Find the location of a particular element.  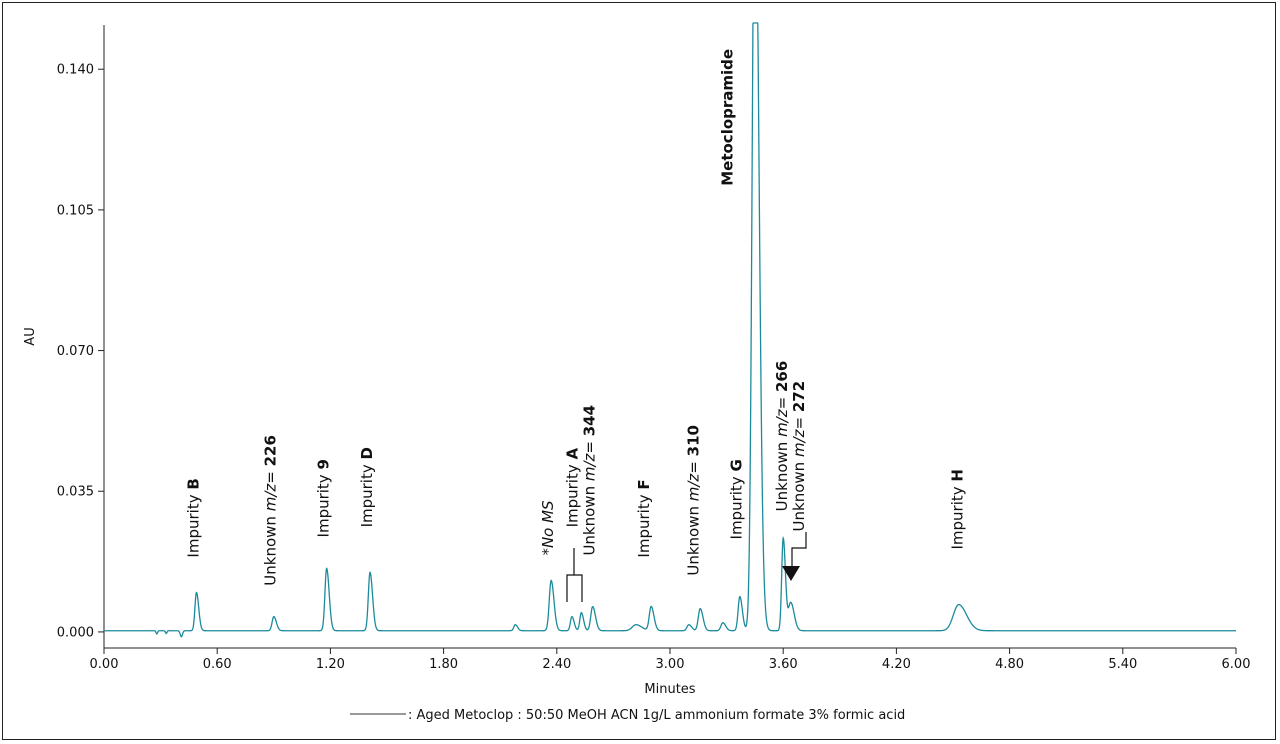

peak-label: Impurity G is located at coordinates (737, 499).